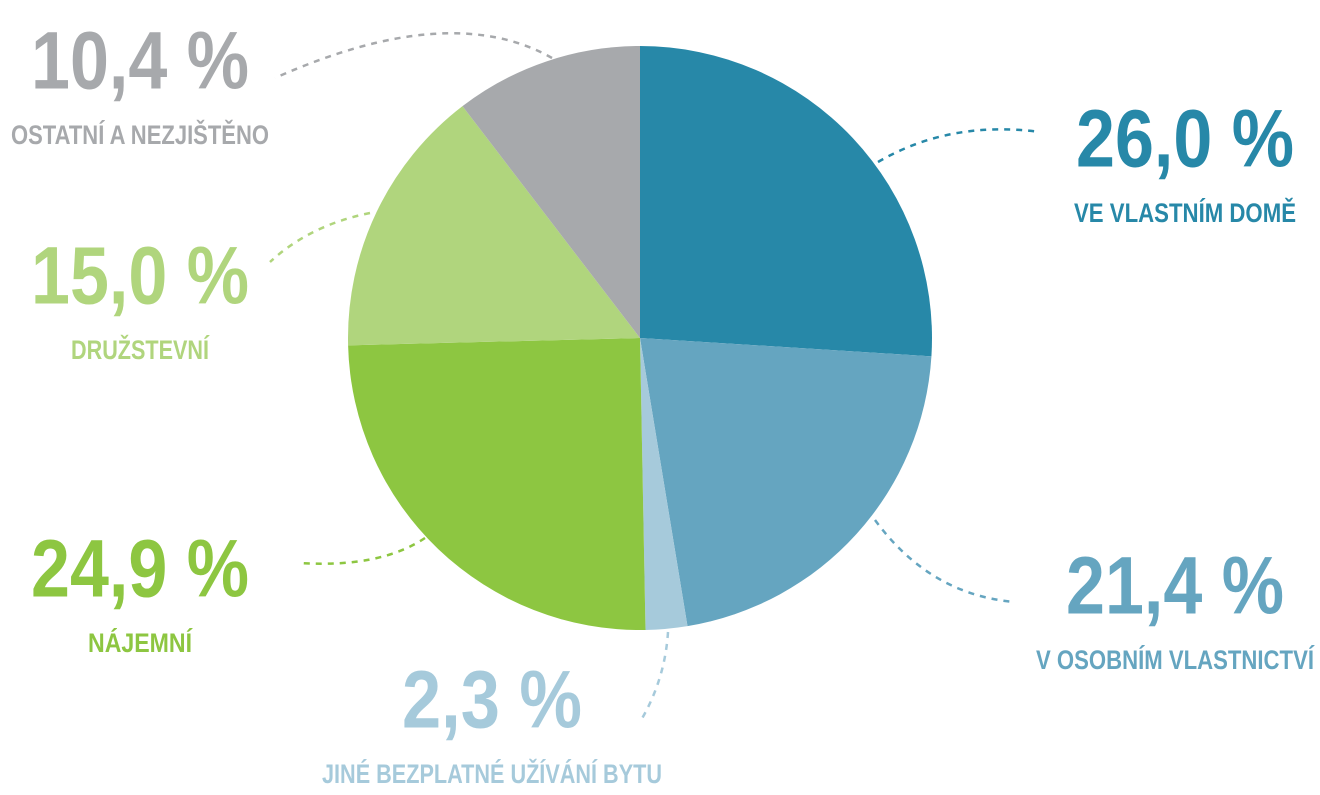 The image size is (1320, 795). I want to click on category-label: NÁJEMNÍ, so click(140, 642).